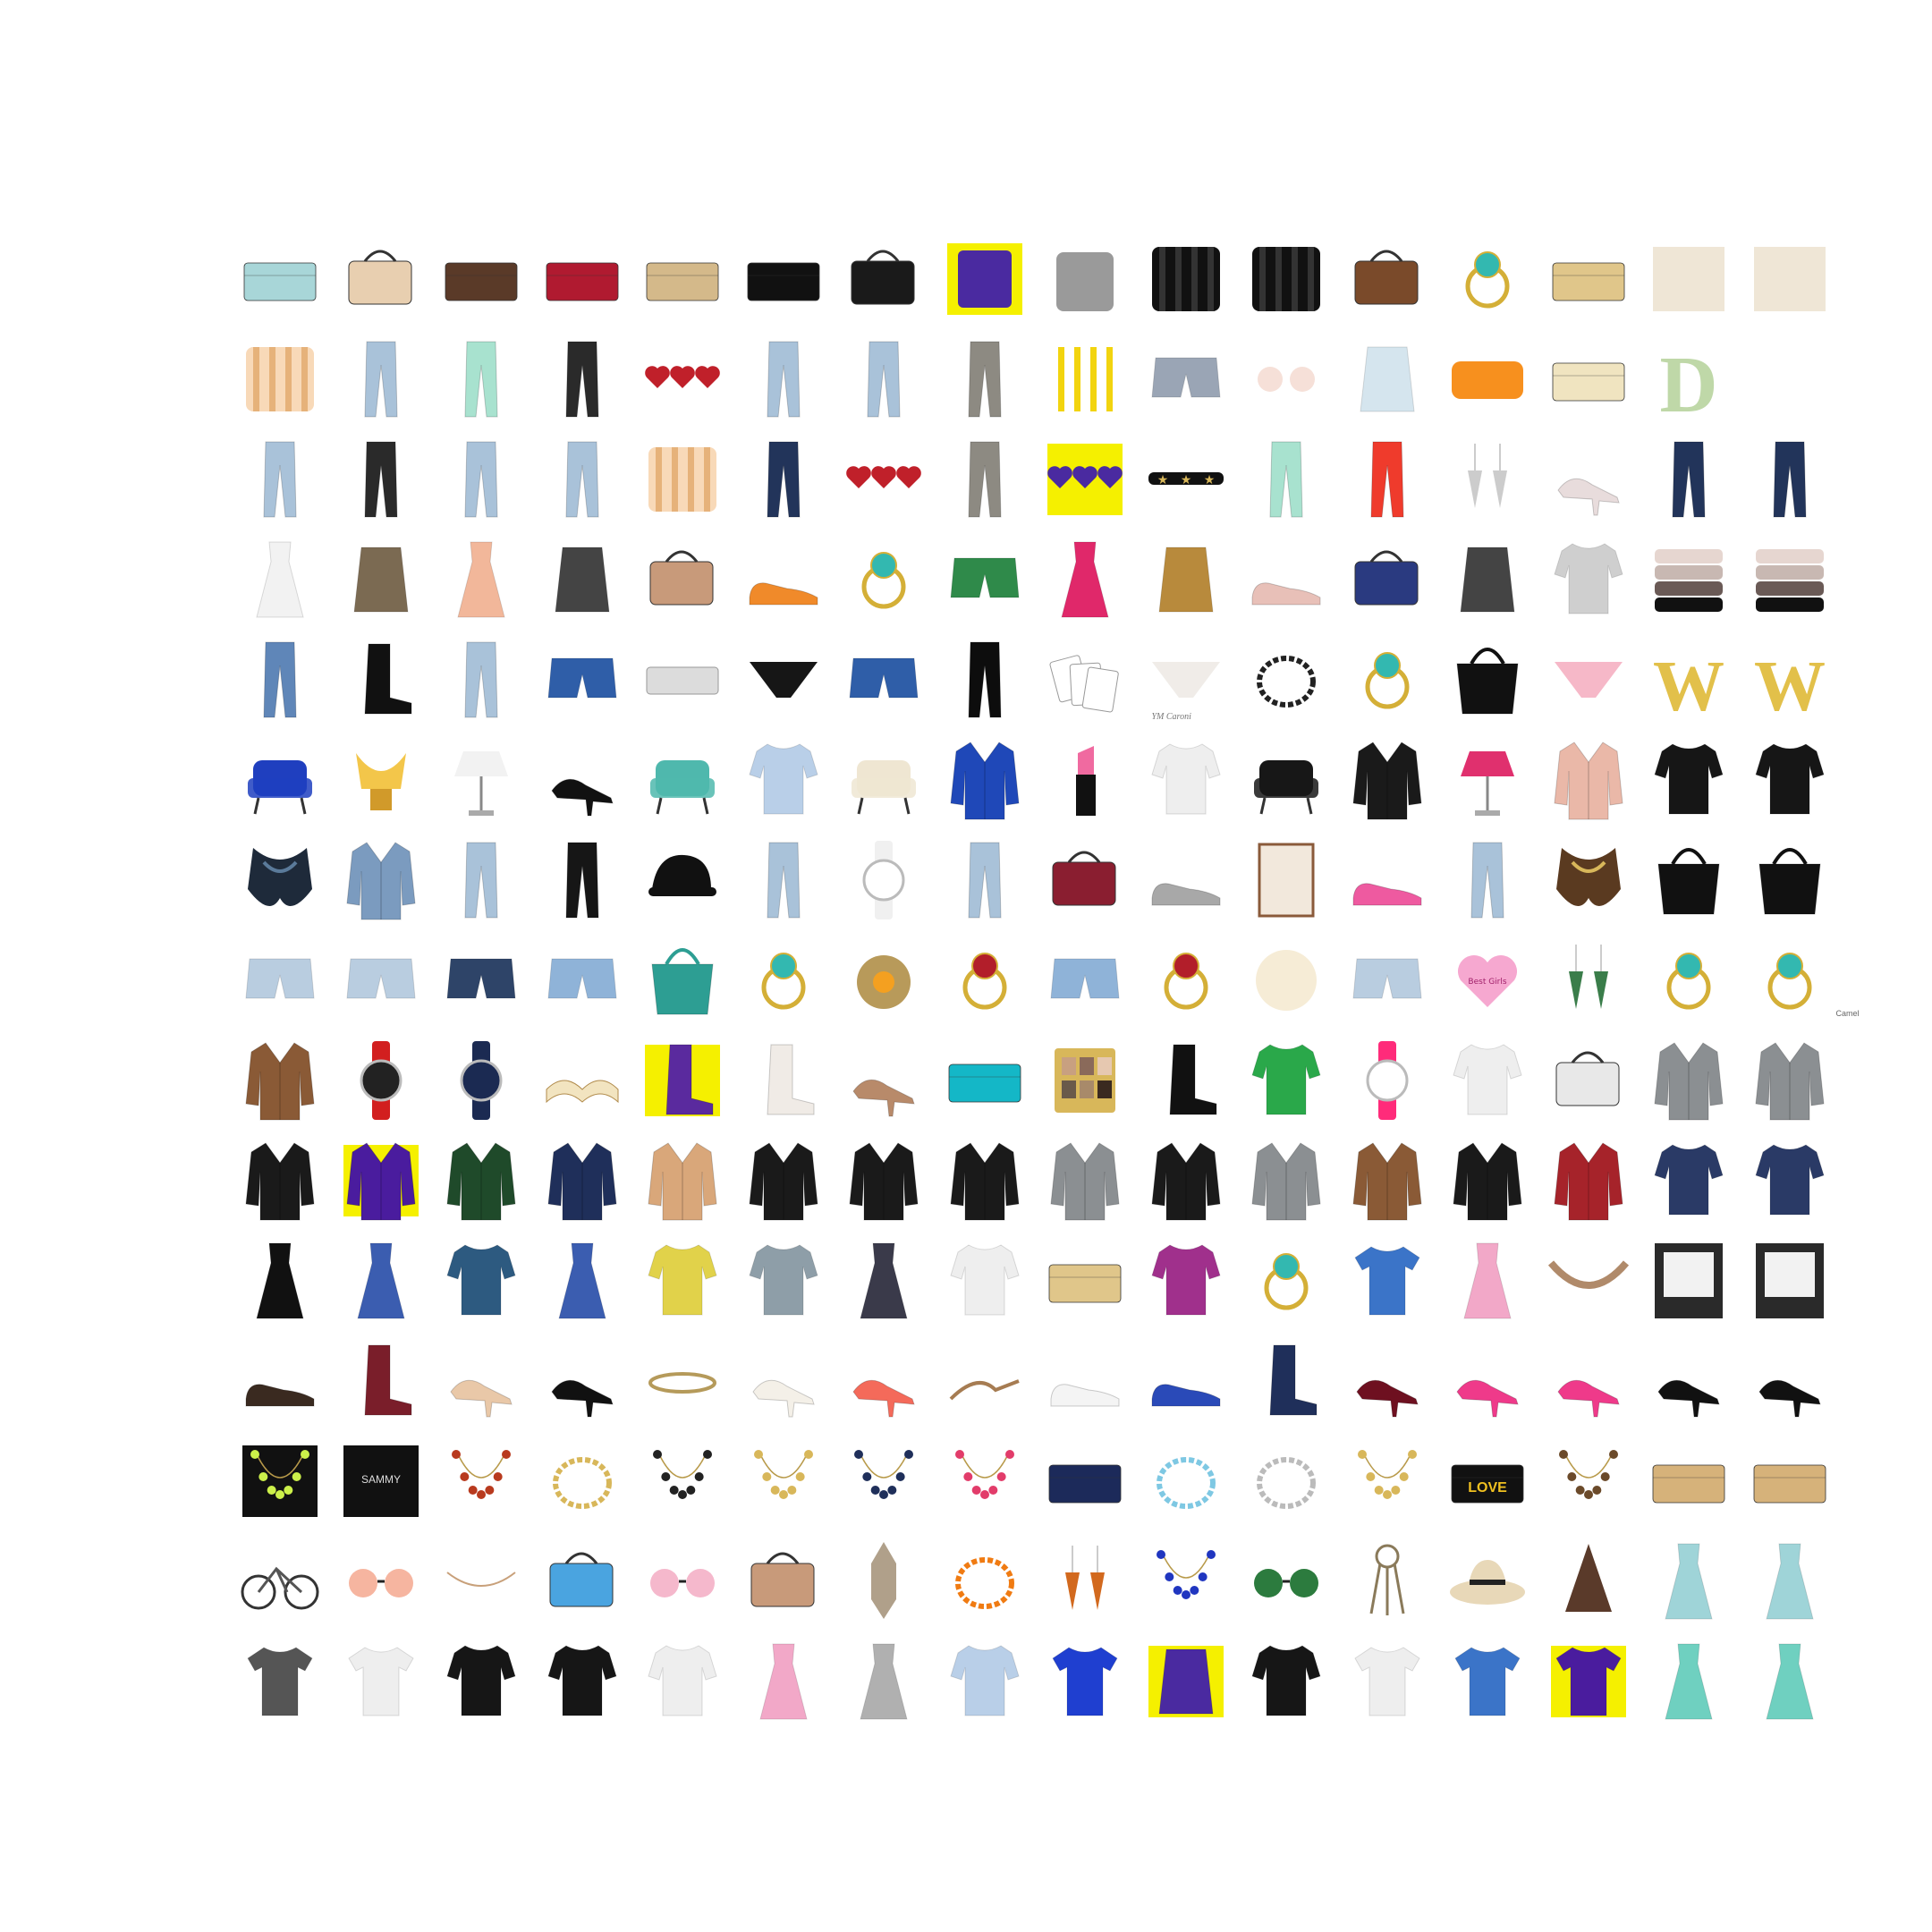 The image size is (1932, 1932). I want to click on blue-floral-dress, so click(581, 1281).